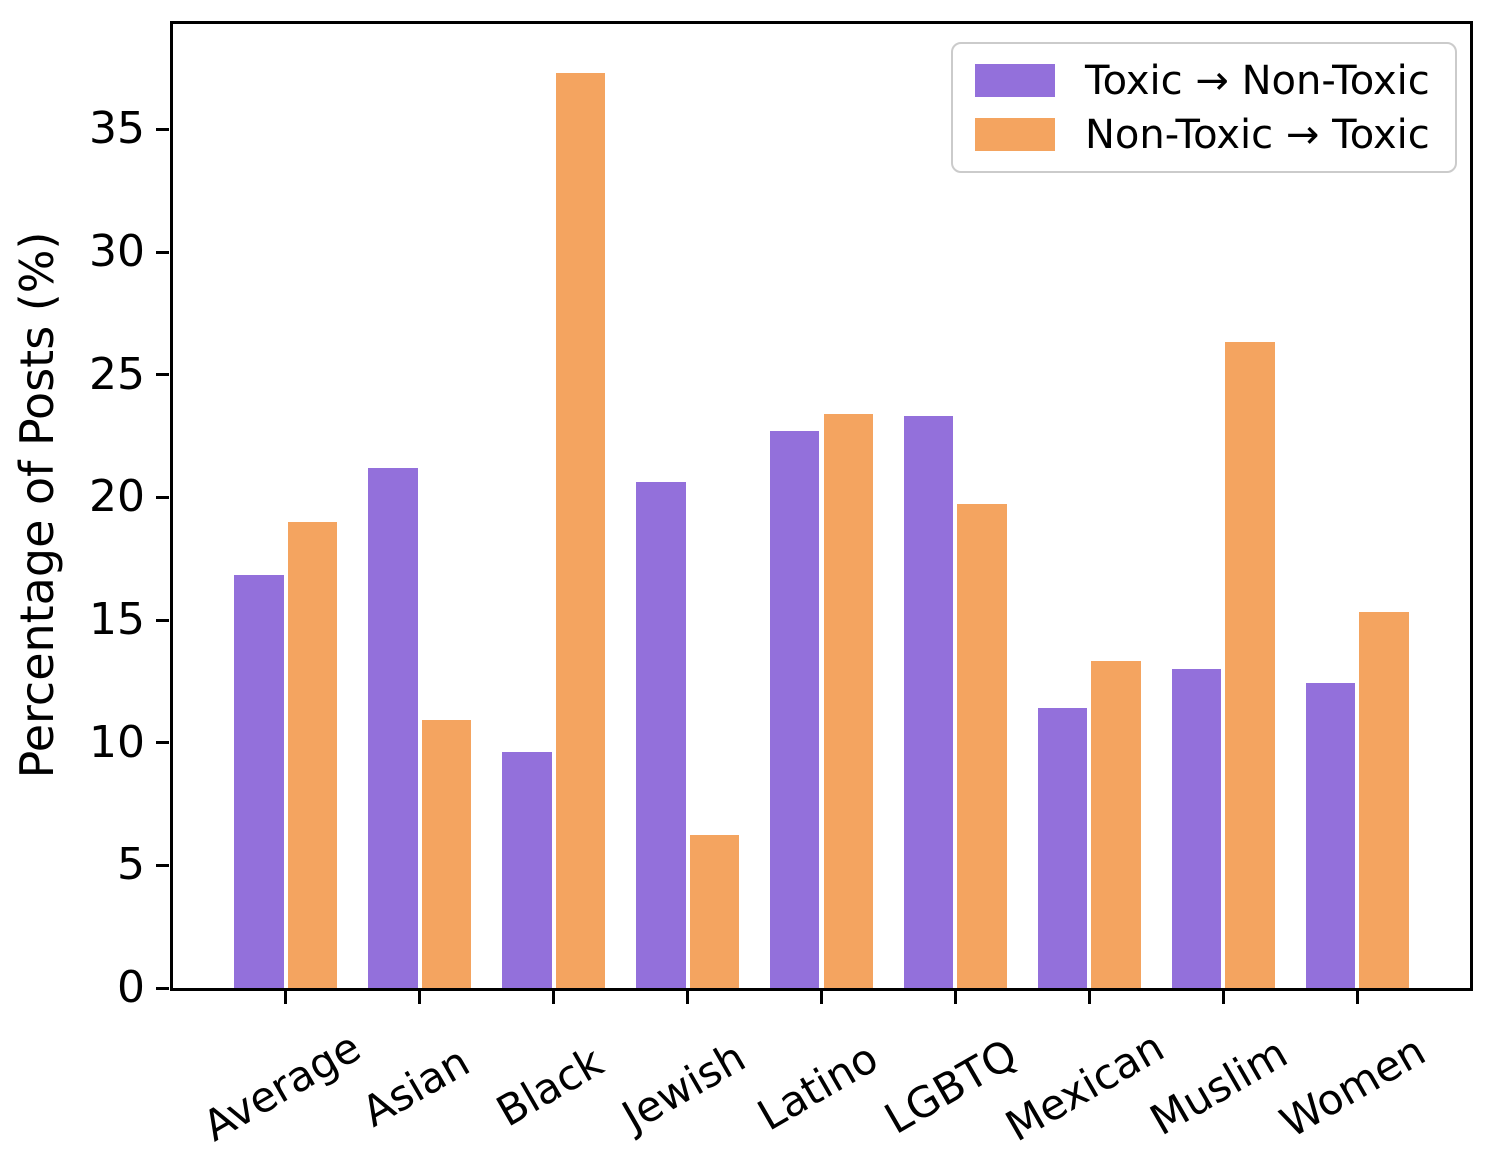 The width and height of the screenshot is (1495, 1152). What do you see at coordinates (549, 1086) in the screenshot?
I see `x-tick-label-black: Black` at bounding box center [549, 1086].